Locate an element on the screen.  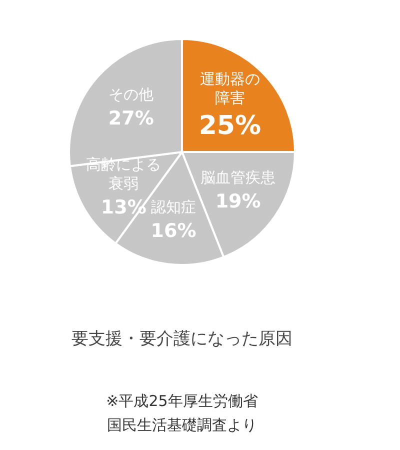
slice-label: 認知症 is located at coordinates (173, 207).